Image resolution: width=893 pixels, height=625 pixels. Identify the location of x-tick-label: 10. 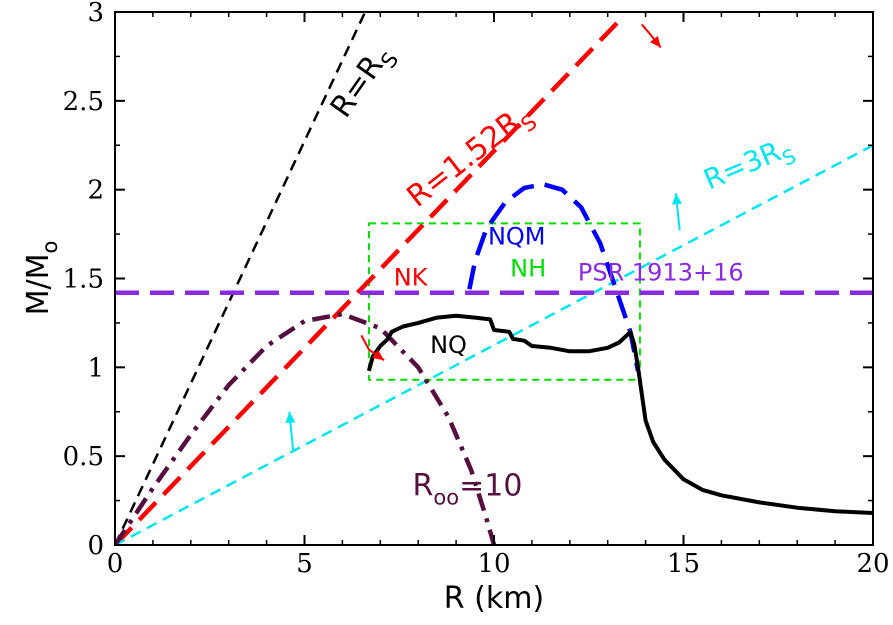
(493, 564).